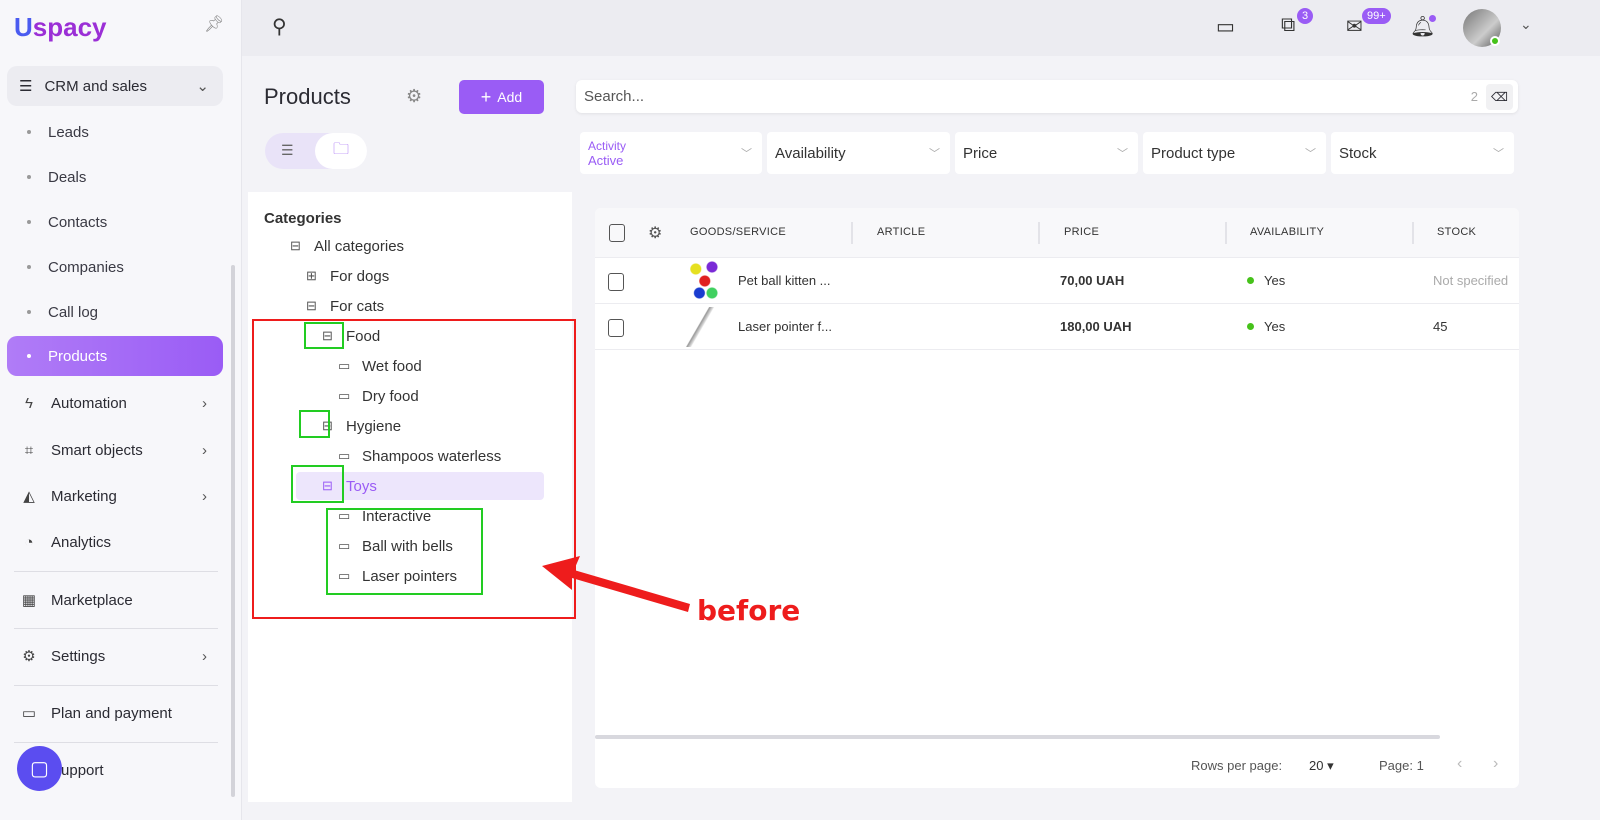 The height and width of the screenshot is (820, 1600). Describe the element at coordinates (1310, 154) in the screenshot. I see `chevron-down-icon: ﹀` at that location.